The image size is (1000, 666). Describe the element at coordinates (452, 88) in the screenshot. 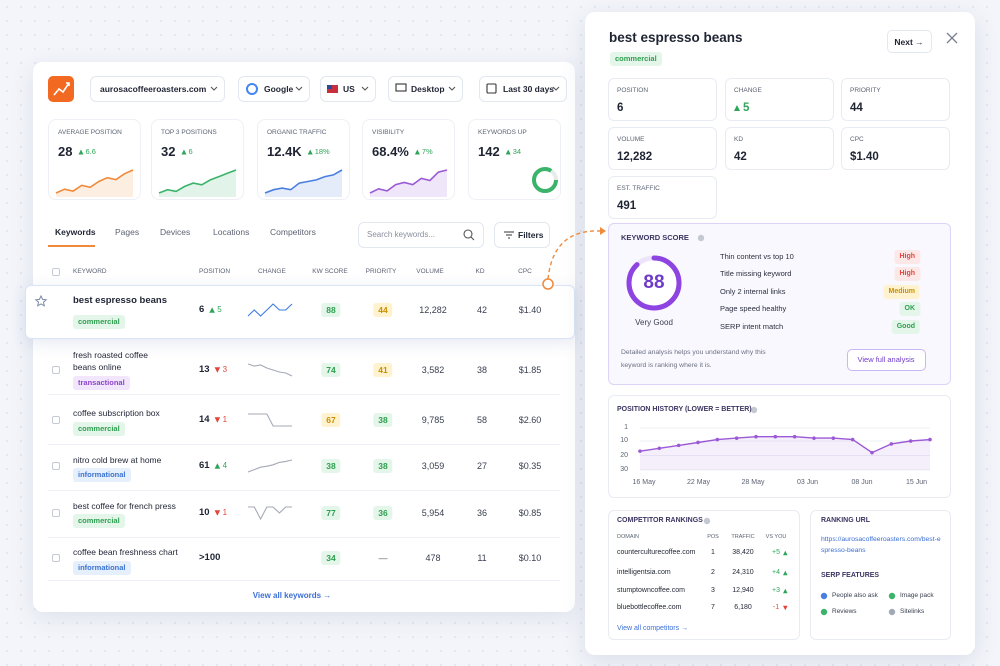

I see `chevron` at that location.